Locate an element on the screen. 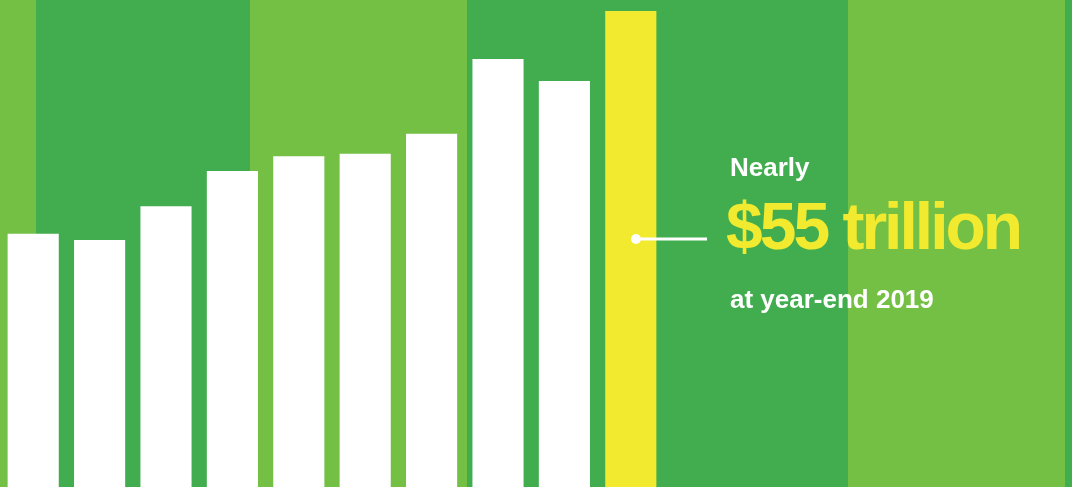  text: Nearly is located at coordinates (770, 167).